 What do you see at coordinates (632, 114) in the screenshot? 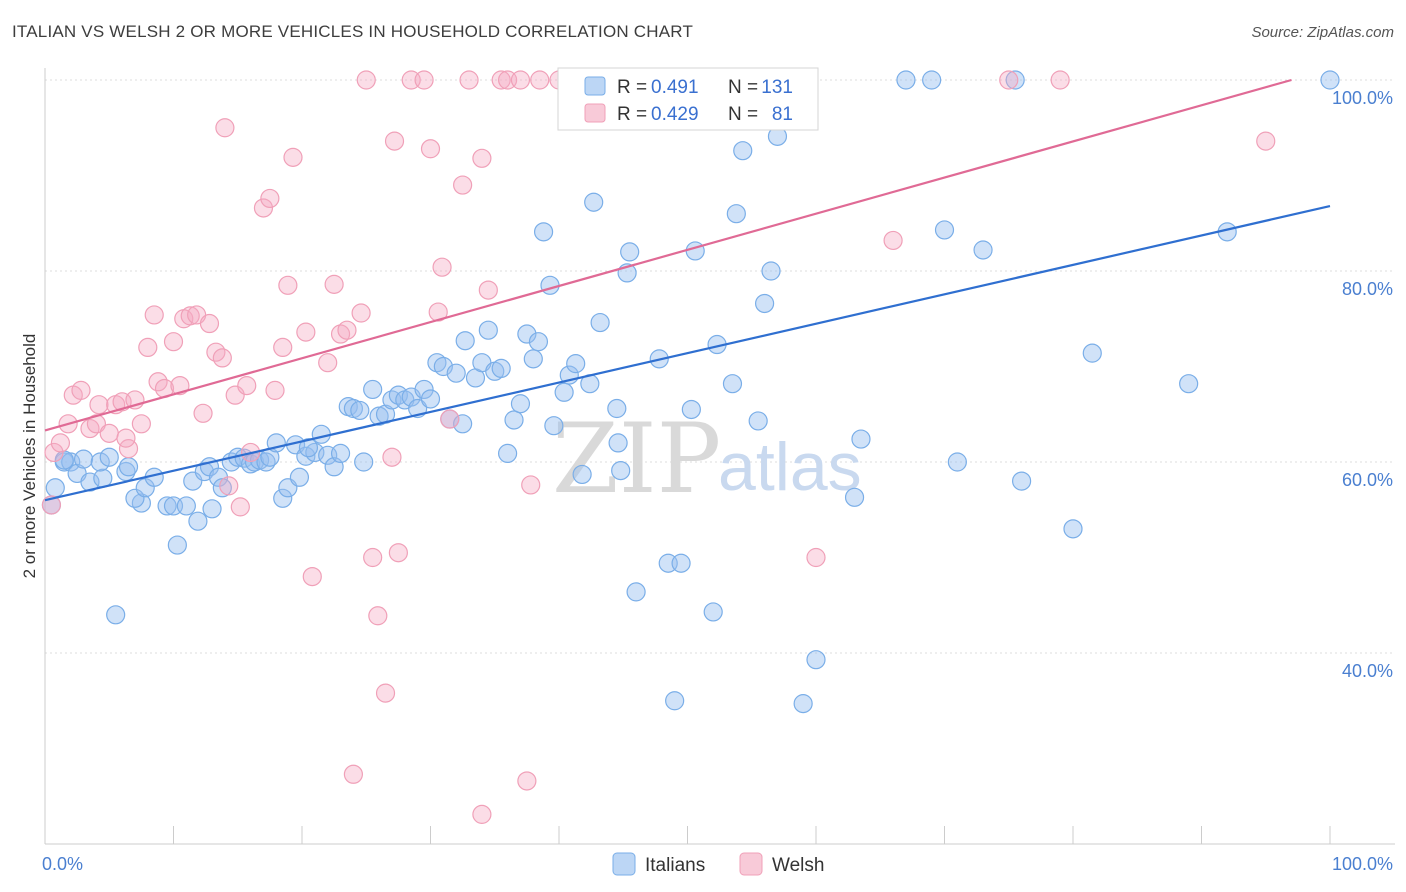
I see `legend-r-label-welsh: R =` at bounding box center [632, 114].